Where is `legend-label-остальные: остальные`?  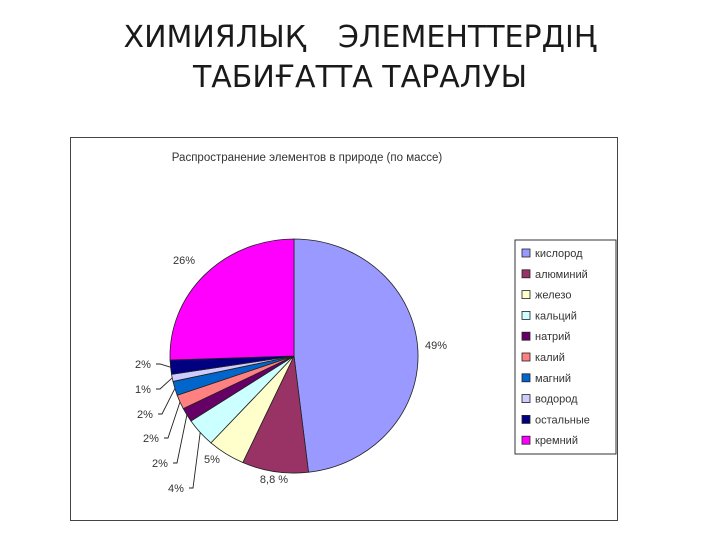
legend-label-остальные: остальные is located at coordinates (562, 420).